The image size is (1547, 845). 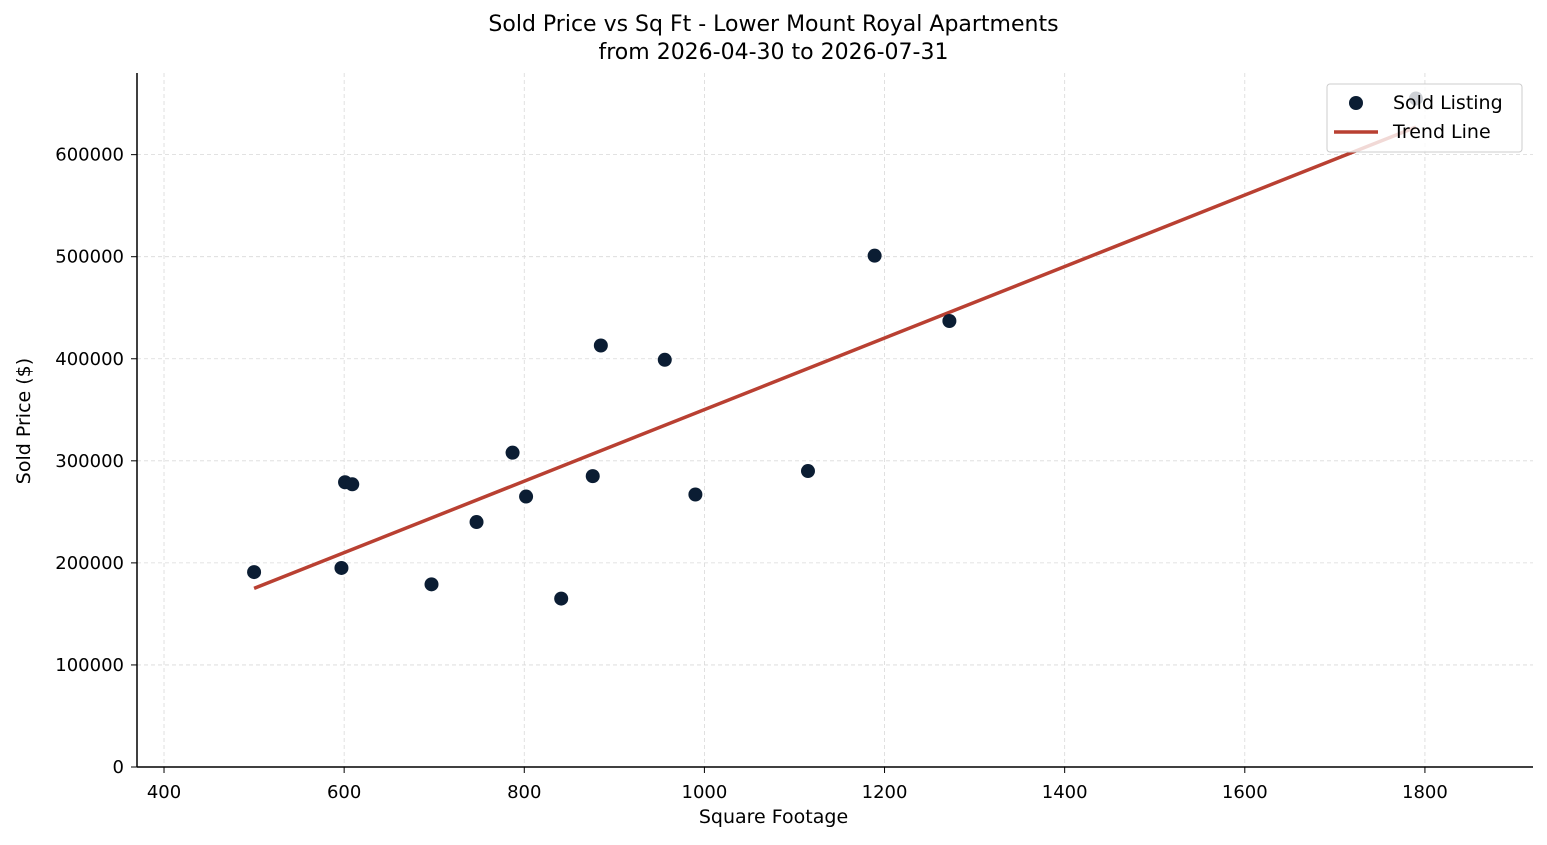 What do you see at coordinates (1425, 792) in the screenshot?
I see `x-tick-label: 1800` at bounding box center [1425, 792].